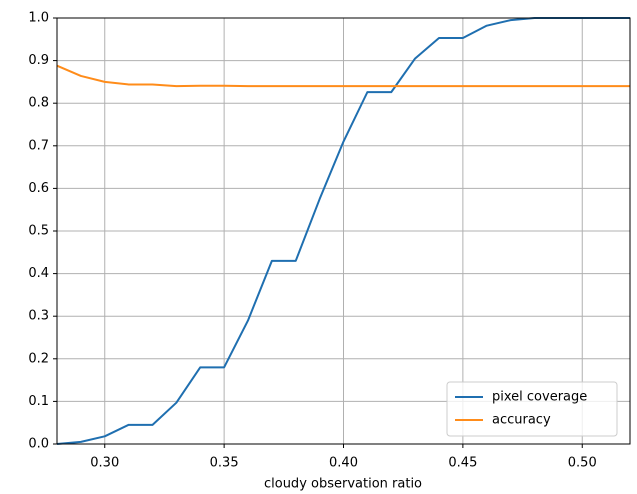  Describe the element at coordinates (521, 420) in the screenshot. I see `legend-label: accuracy` at that location.